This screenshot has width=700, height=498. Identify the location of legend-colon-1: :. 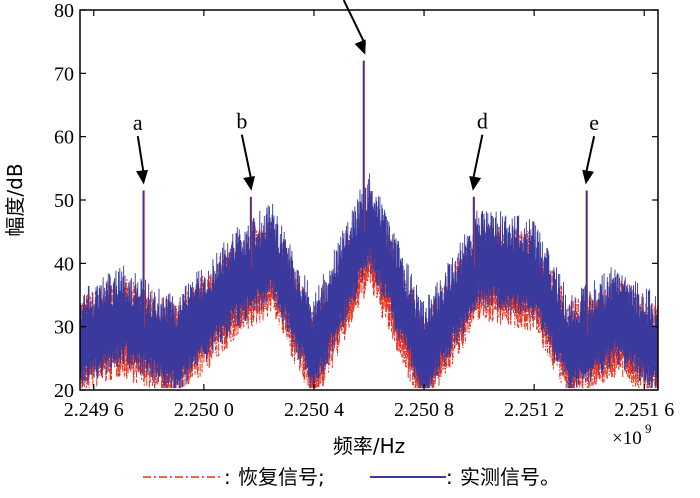
(227, 477).